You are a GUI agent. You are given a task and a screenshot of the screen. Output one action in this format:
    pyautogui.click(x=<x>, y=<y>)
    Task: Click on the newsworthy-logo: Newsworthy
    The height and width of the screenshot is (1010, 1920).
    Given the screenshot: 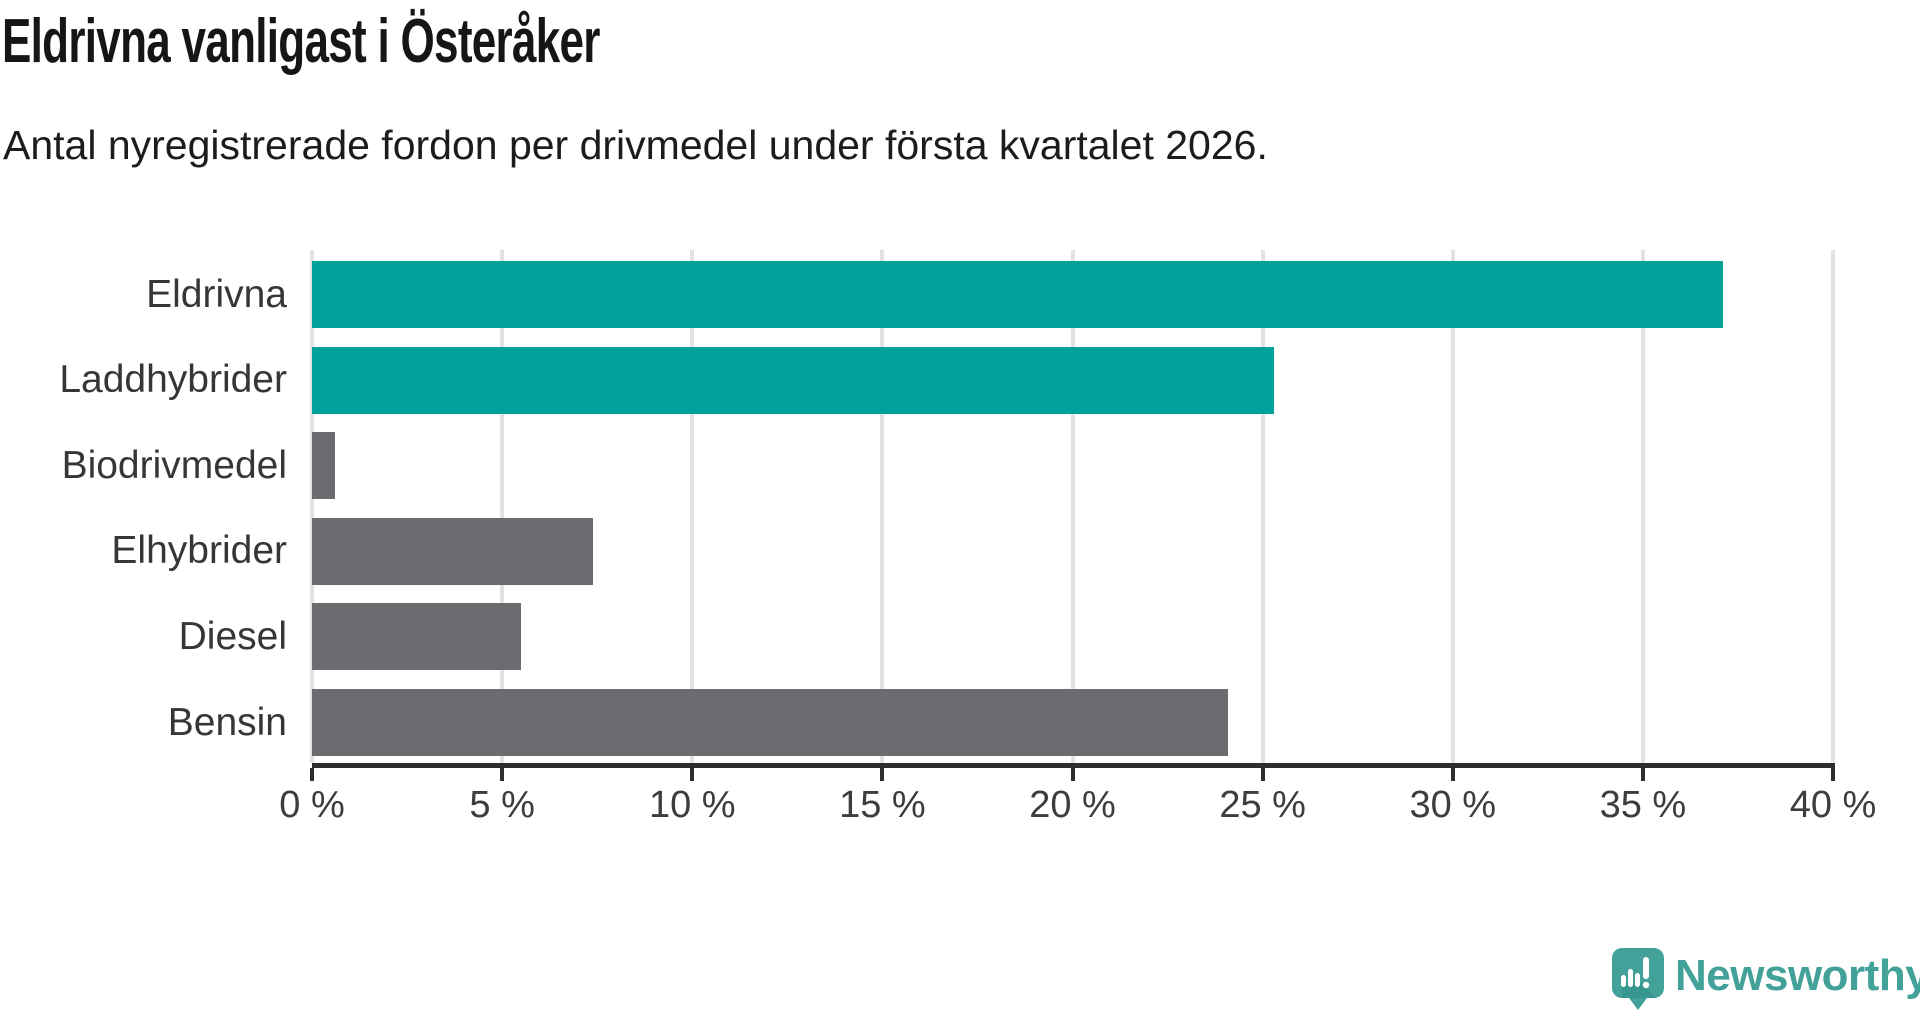 What is the action you would take?
    pyautogui.click(x=1766, y=979)
    